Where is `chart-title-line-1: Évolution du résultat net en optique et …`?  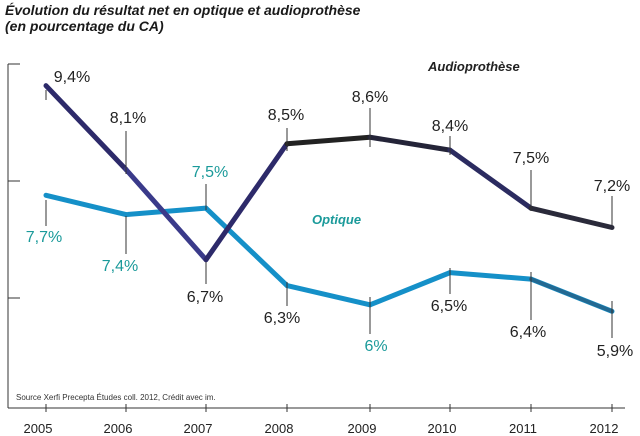 chart-title-line-1: Évolution du résultat net en optique et … is located at coordinates (183, 10).